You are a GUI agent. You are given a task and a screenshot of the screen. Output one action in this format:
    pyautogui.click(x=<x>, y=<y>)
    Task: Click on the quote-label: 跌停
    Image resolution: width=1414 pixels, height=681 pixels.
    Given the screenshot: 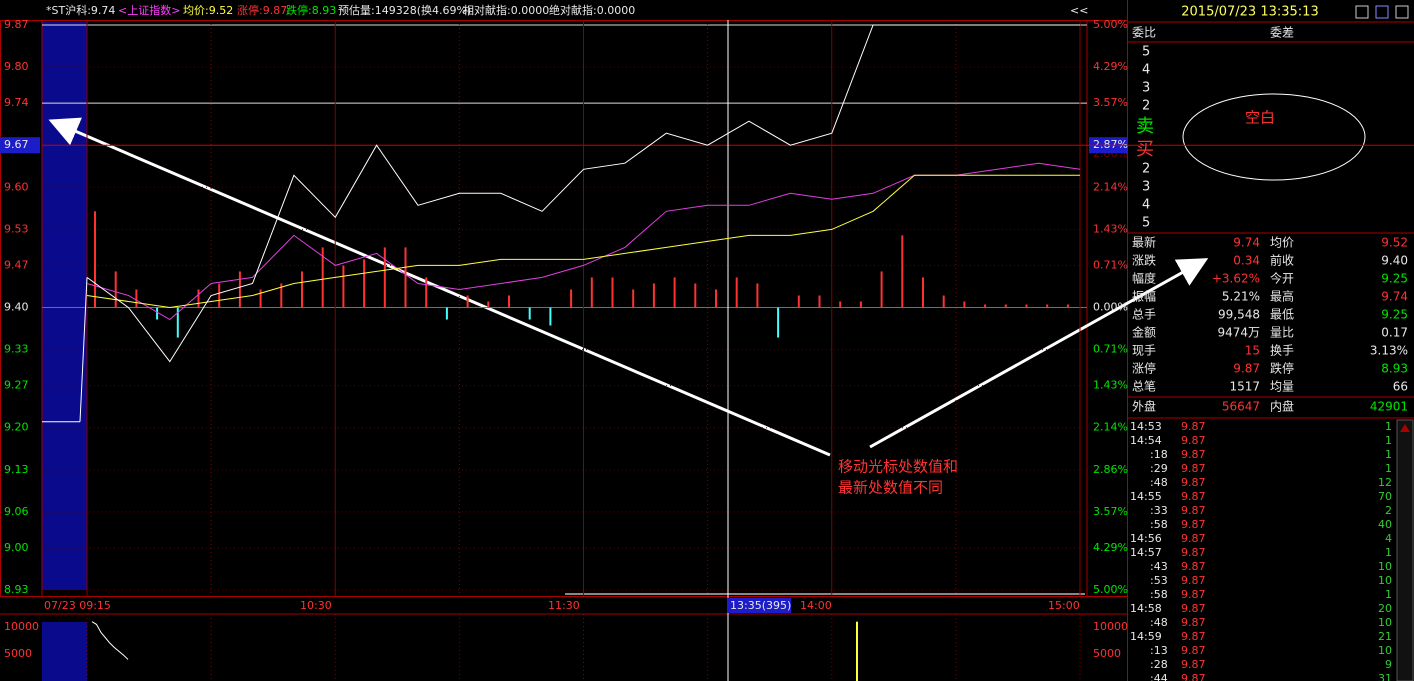 What is the action you would take?
    pyautogui.click(x=1282, y=368)
    